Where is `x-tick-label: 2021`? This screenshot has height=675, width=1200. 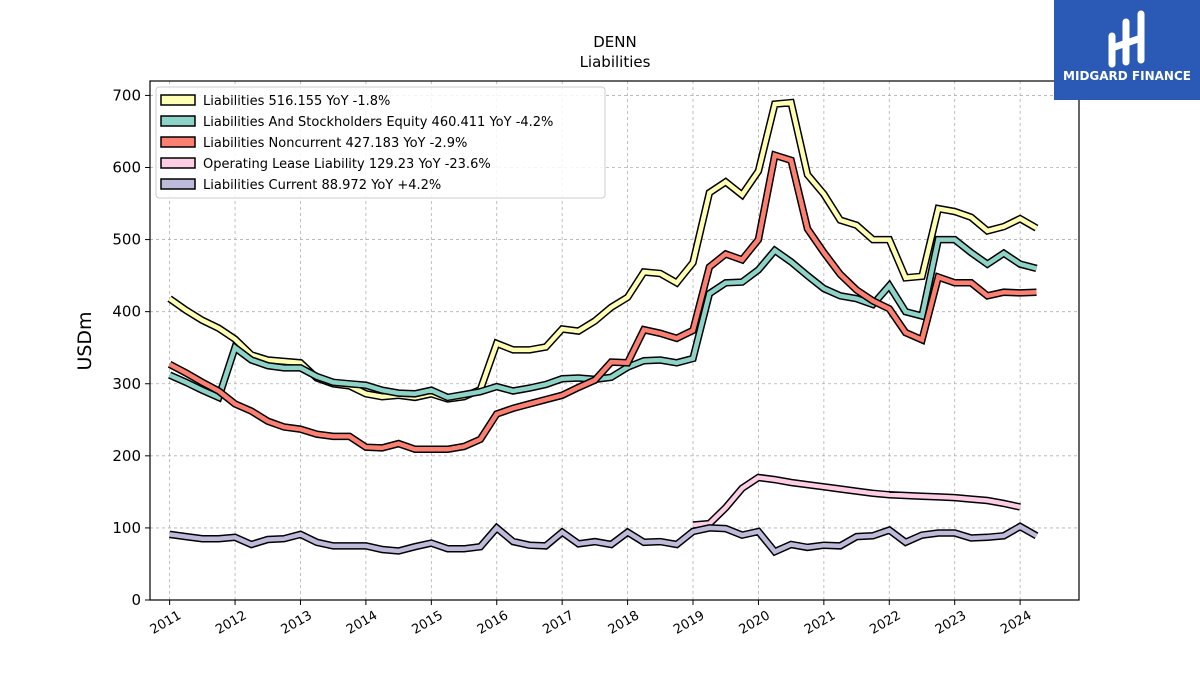 x-tick-label: 2021 is located at coordinates (820, 623).